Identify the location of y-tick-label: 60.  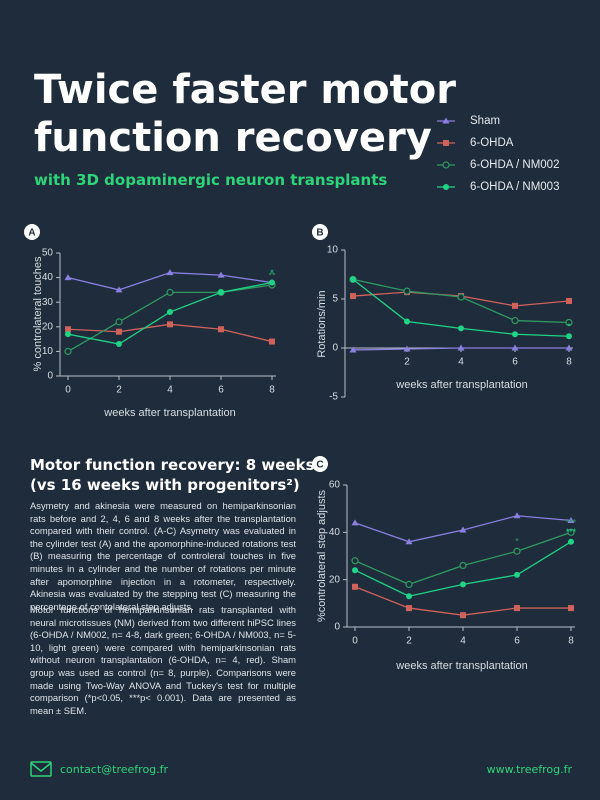
(335, 485).